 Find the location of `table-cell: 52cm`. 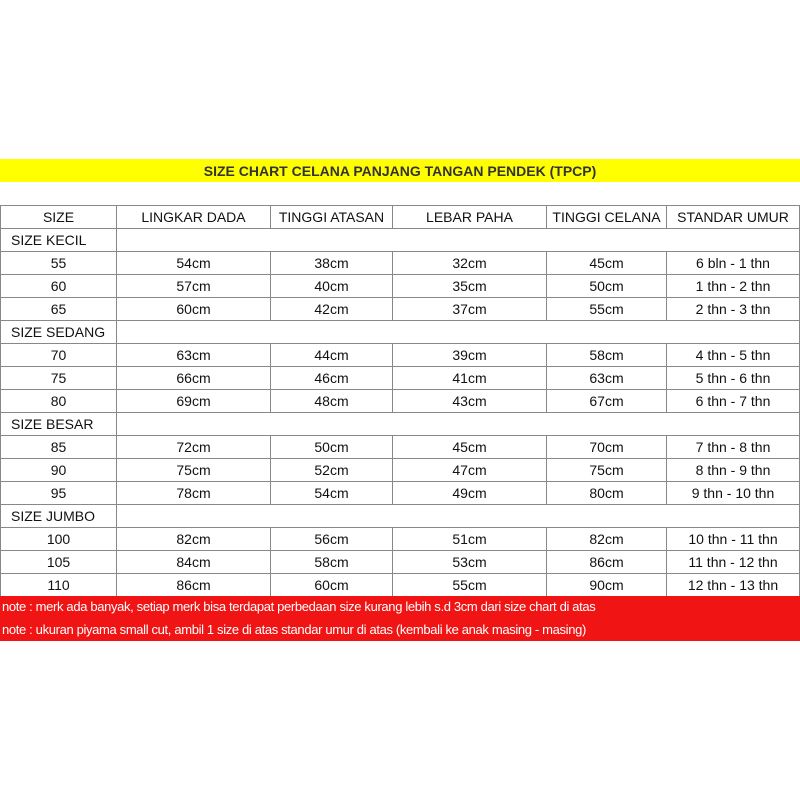

table-cell: 52cm is located at coordinates (331, 470).